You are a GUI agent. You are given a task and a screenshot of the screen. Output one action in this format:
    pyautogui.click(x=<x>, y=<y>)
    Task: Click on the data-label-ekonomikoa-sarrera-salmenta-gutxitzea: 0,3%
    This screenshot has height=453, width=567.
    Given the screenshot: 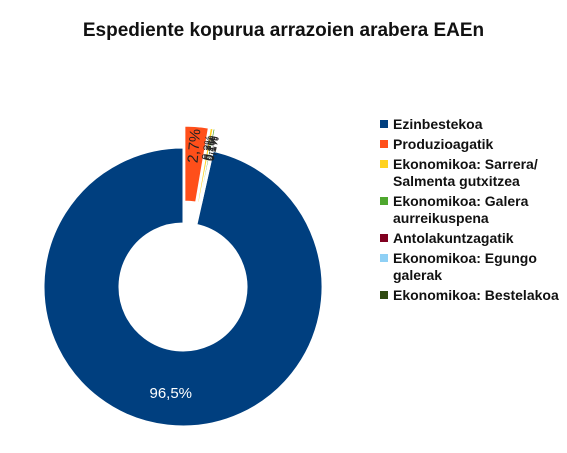 What is the action you would take?
    pyautogui.click(x=208, y=147)
    